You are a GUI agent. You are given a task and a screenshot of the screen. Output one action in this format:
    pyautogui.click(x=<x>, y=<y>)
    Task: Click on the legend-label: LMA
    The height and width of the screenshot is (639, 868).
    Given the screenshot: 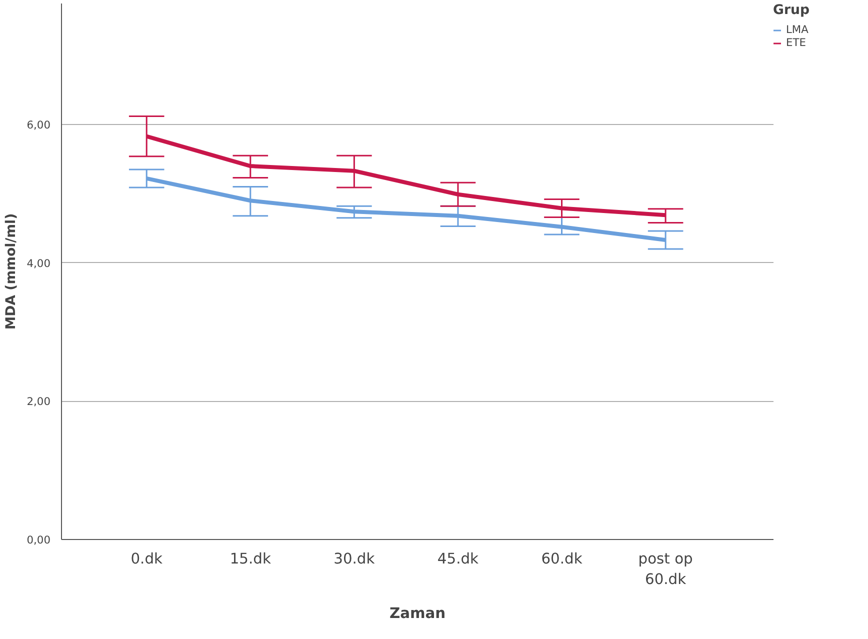 What is the action you would take?
    pyautogui.click(x=797, y=29)
    